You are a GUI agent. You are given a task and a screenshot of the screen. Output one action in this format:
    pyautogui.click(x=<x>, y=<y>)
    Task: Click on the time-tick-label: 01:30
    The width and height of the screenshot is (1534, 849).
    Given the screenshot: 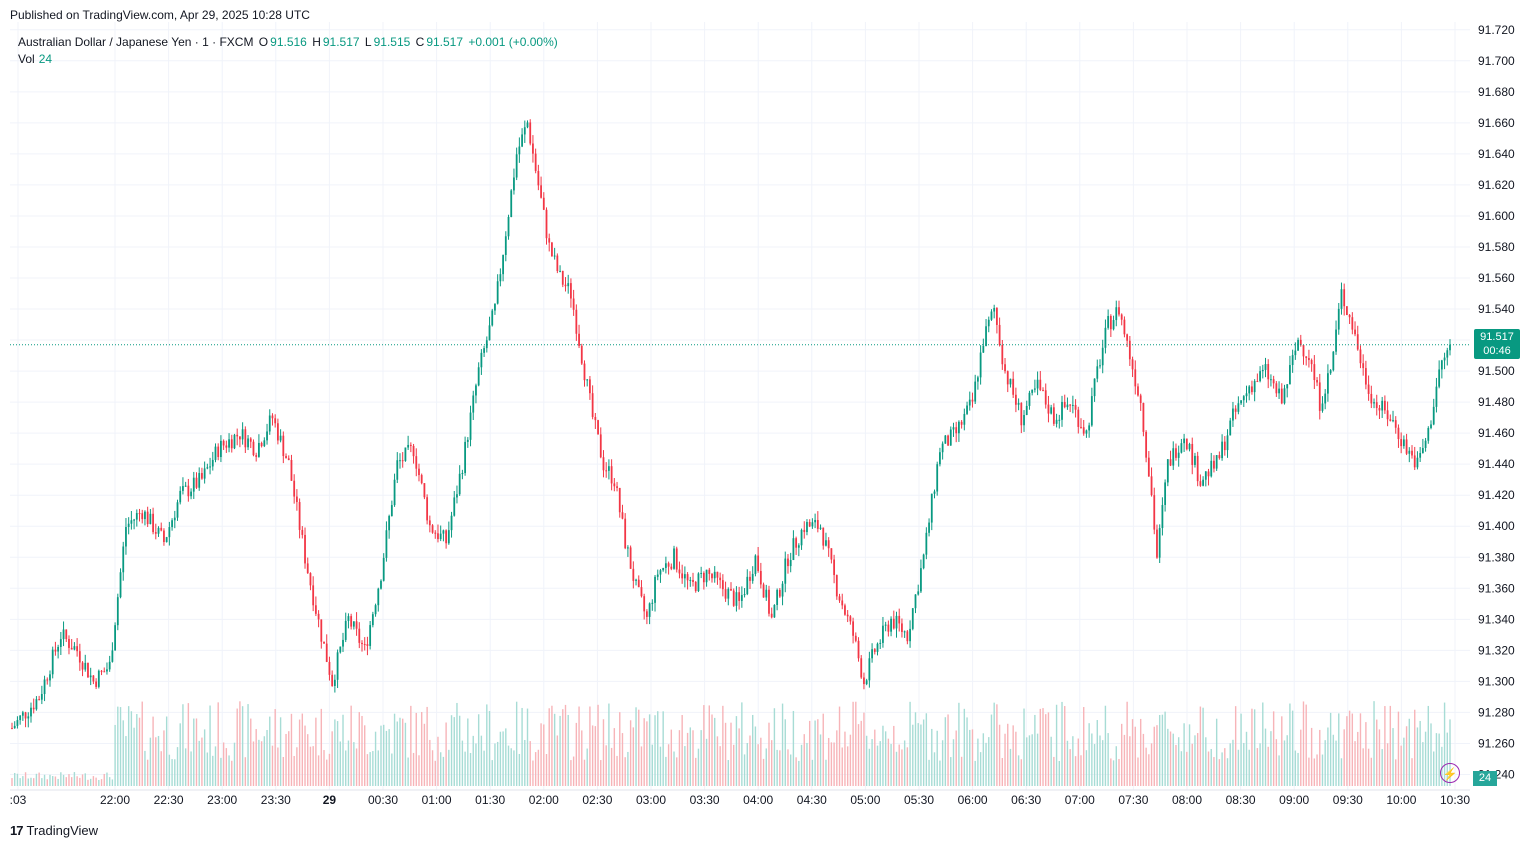 What is the action you would take?
    pyautogui.click(x=490, y=800)
    